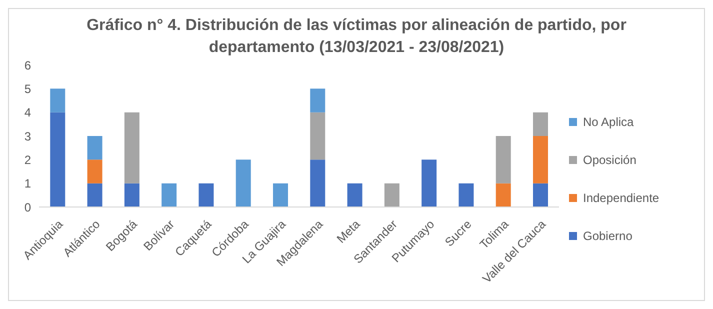  Describe the element at coordinates (357, 37) in the screenshot. I see `chart-title: Gráfico n° 4. Distribución de las víctimas por alineación de partido, por departamento (13/03/2021 - 23/08/2021)` at that location.